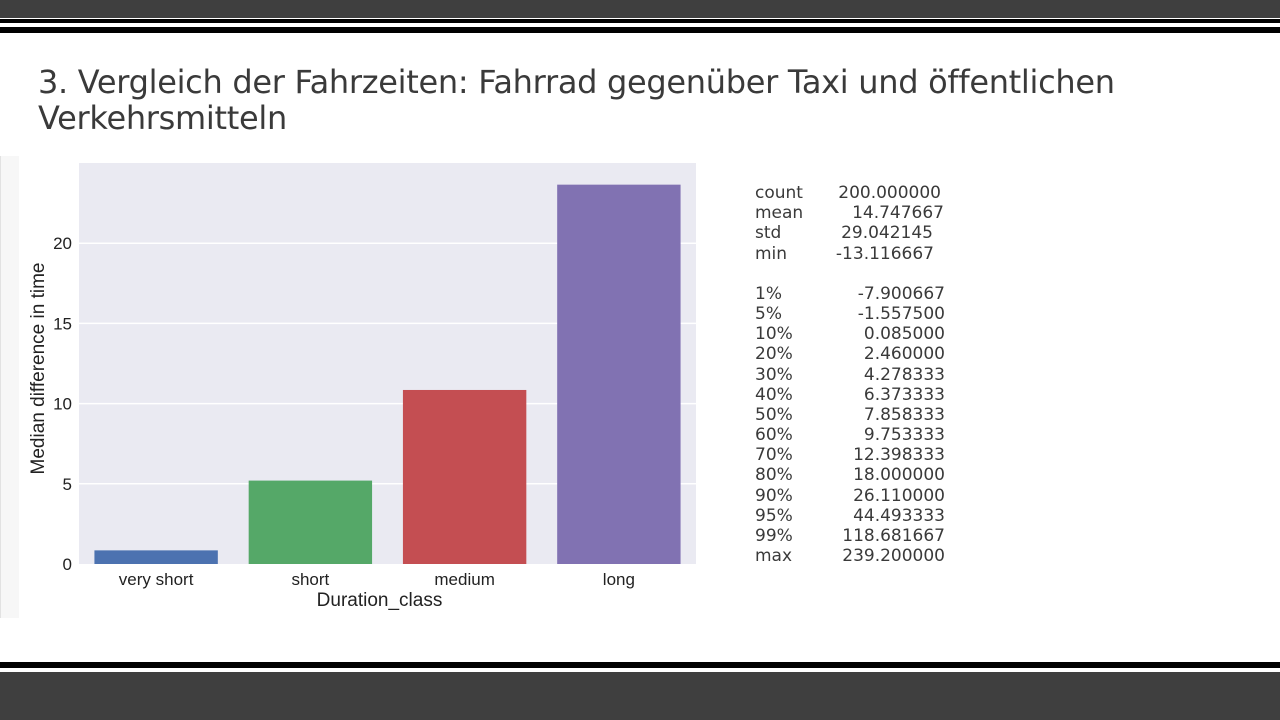  I want to click on stats-row: std 29.042145, so click(885, 233).